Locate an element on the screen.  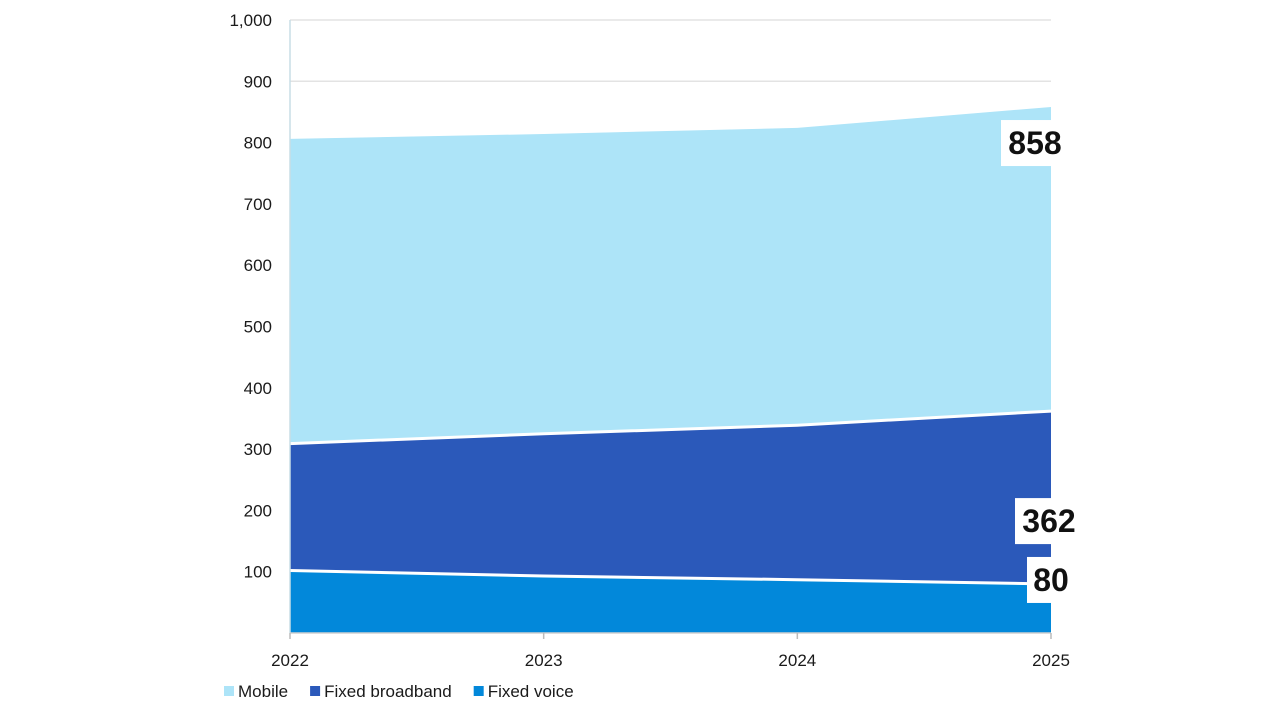
y-tick-label: 900 is located at coordinates (258, 81).